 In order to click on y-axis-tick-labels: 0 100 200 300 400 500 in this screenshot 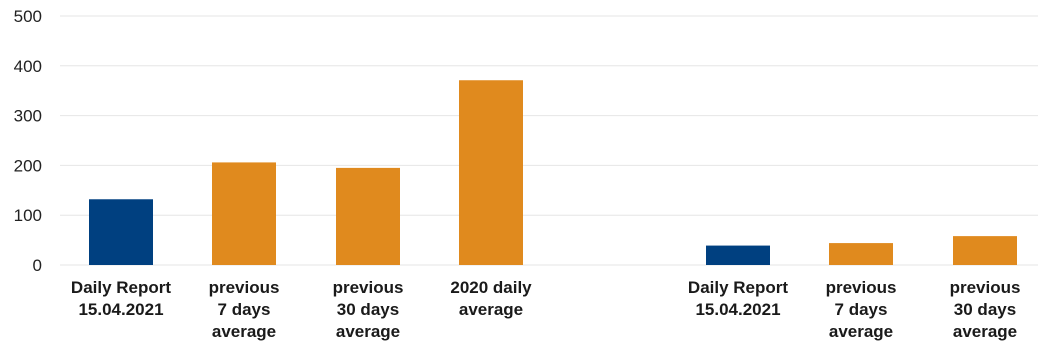, I will do `click(28, 141)`.